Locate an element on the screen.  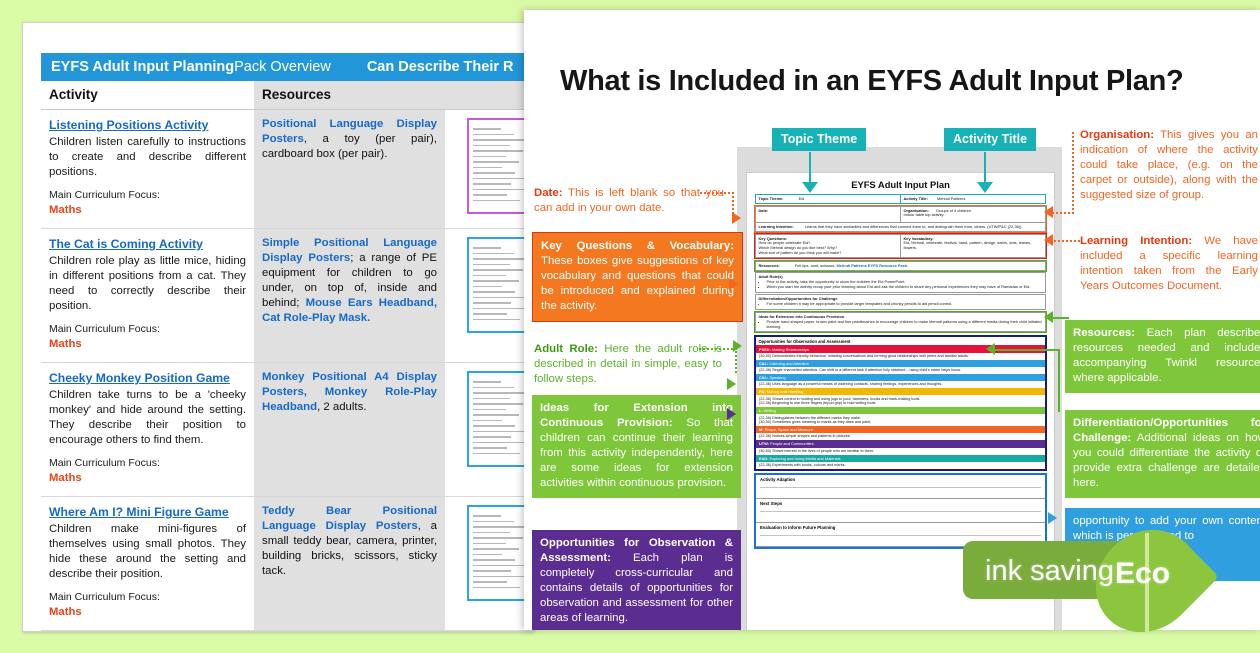
observation-code: C&L: is located at coordinates (764, 378).